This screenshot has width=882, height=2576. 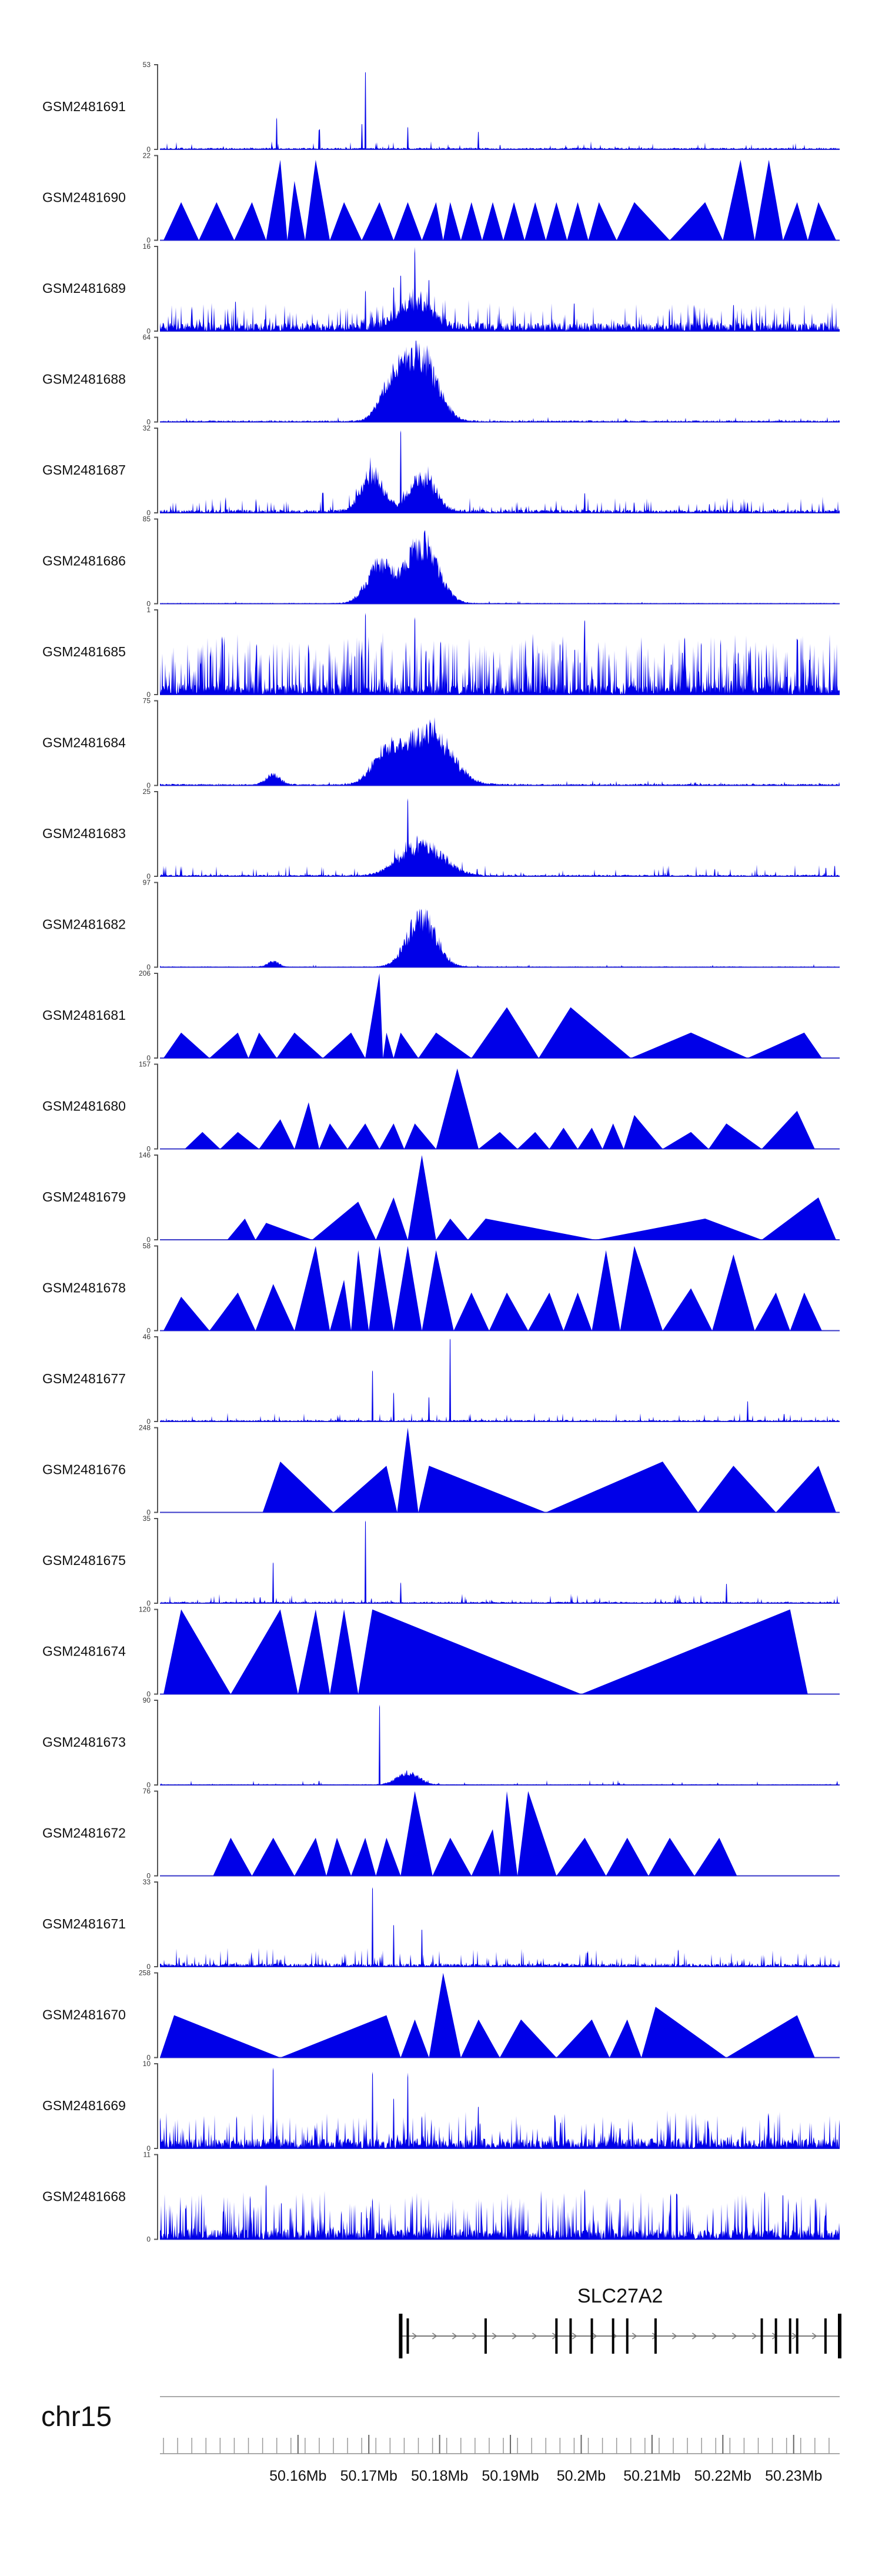 What do you see at coordinates (147, 701) in the screenshot?
I see `y-max-label: 75` at bounding box center [147, 701].